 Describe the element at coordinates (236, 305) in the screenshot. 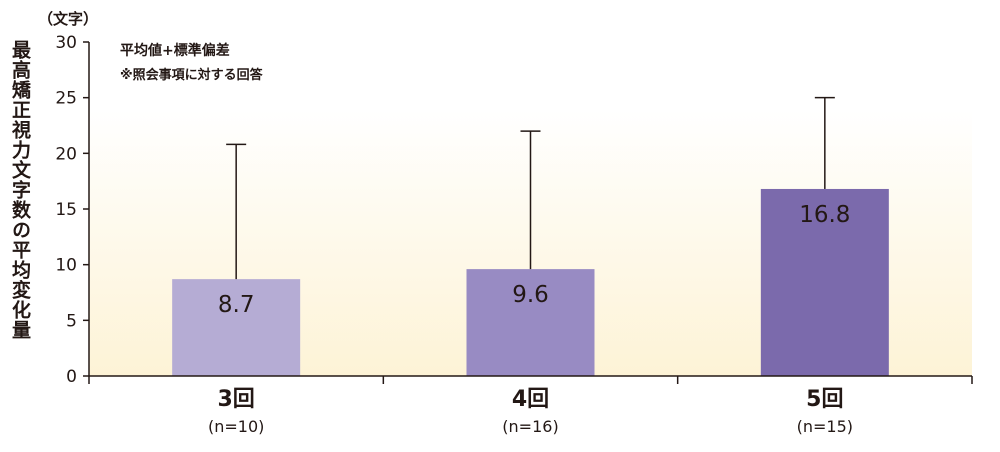

I see `bar-value-label: 8.7` at that location.